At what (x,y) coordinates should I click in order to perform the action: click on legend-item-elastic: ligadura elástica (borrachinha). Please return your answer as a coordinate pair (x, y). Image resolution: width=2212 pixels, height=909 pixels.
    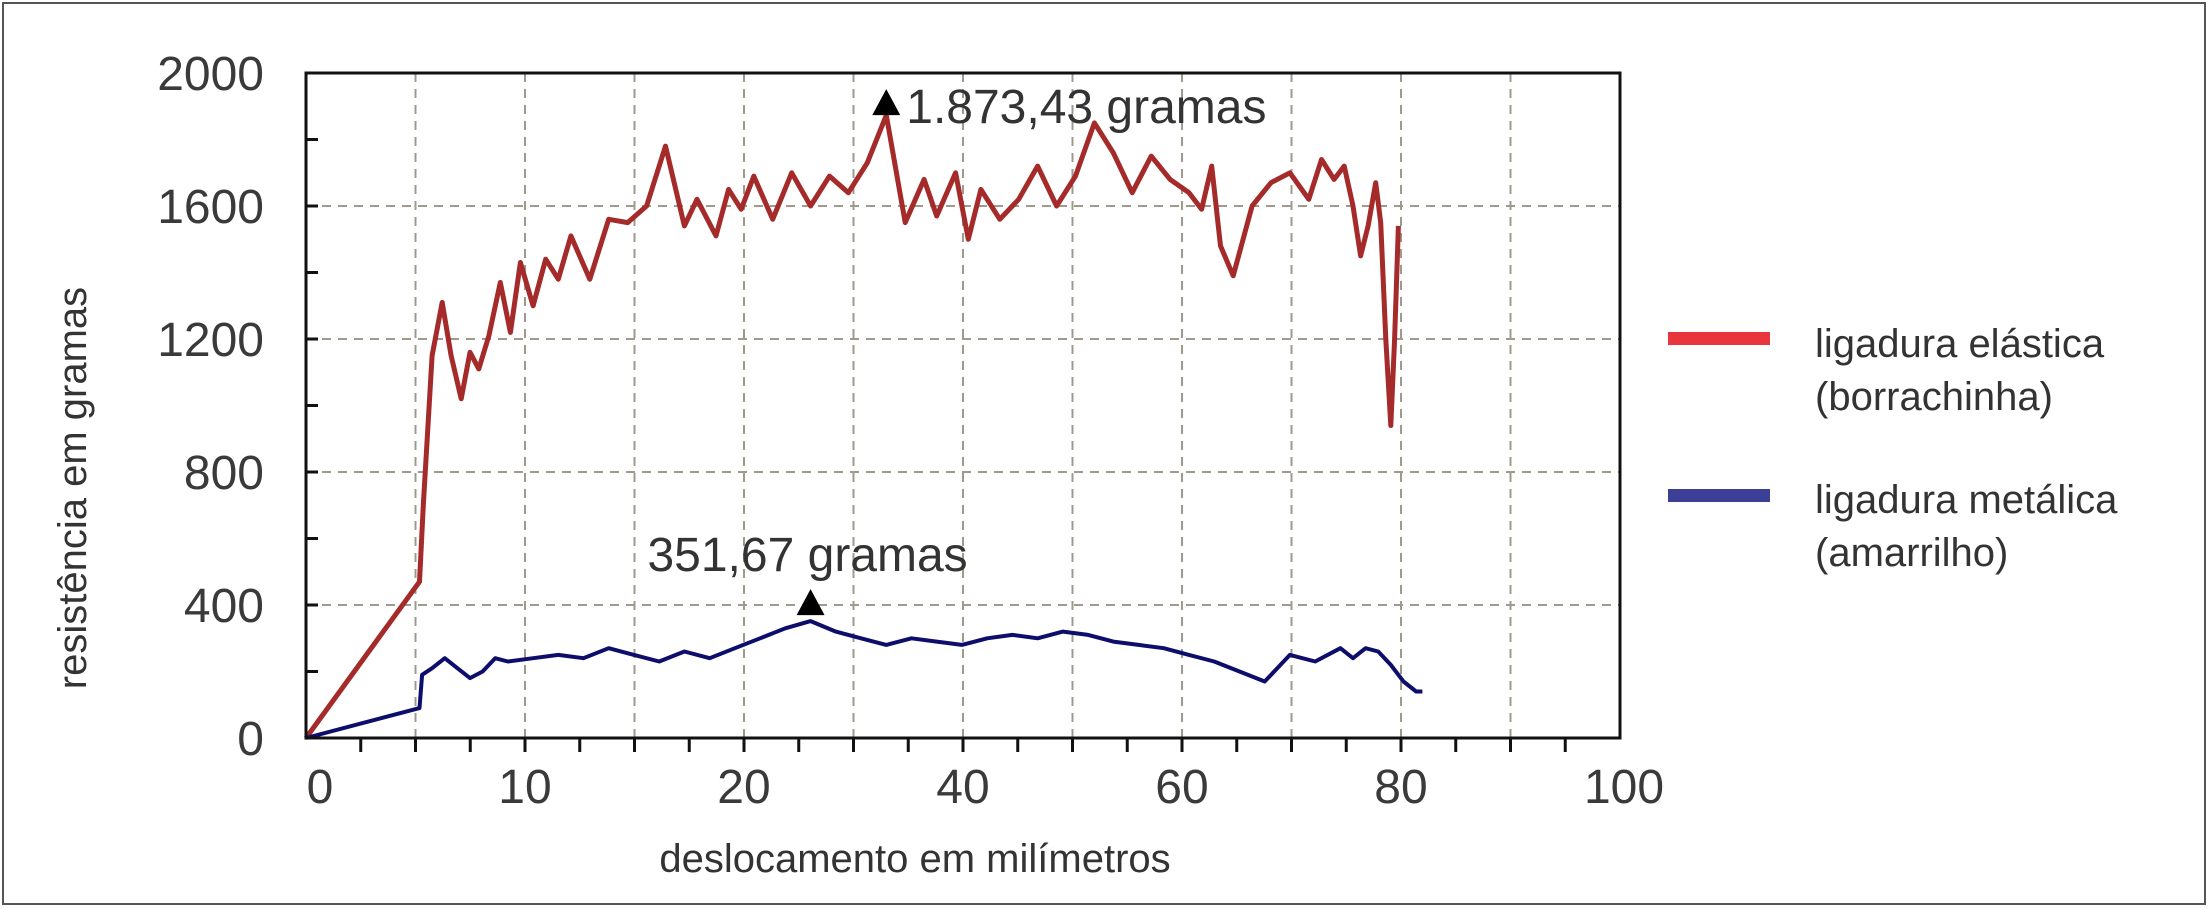
    Looking at the image, I should click on (1886, 370).